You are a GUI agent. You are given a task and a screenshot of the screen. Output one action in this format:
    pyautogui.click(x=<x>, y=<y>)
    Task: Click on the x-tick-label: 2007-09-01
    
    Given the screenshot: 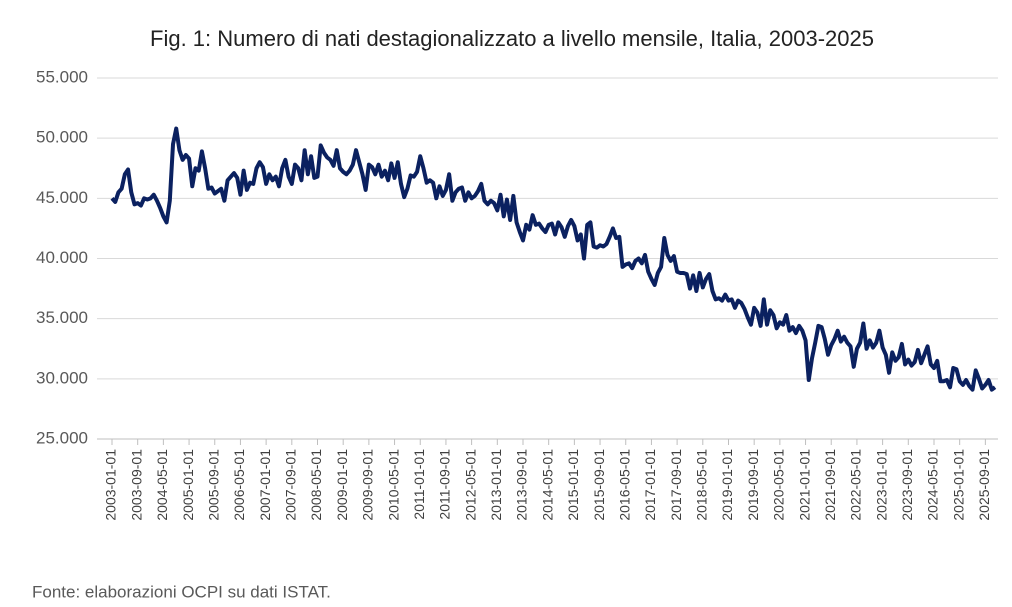 What is the action you would take?
    pyautogui.click(x=291, y=485)
    